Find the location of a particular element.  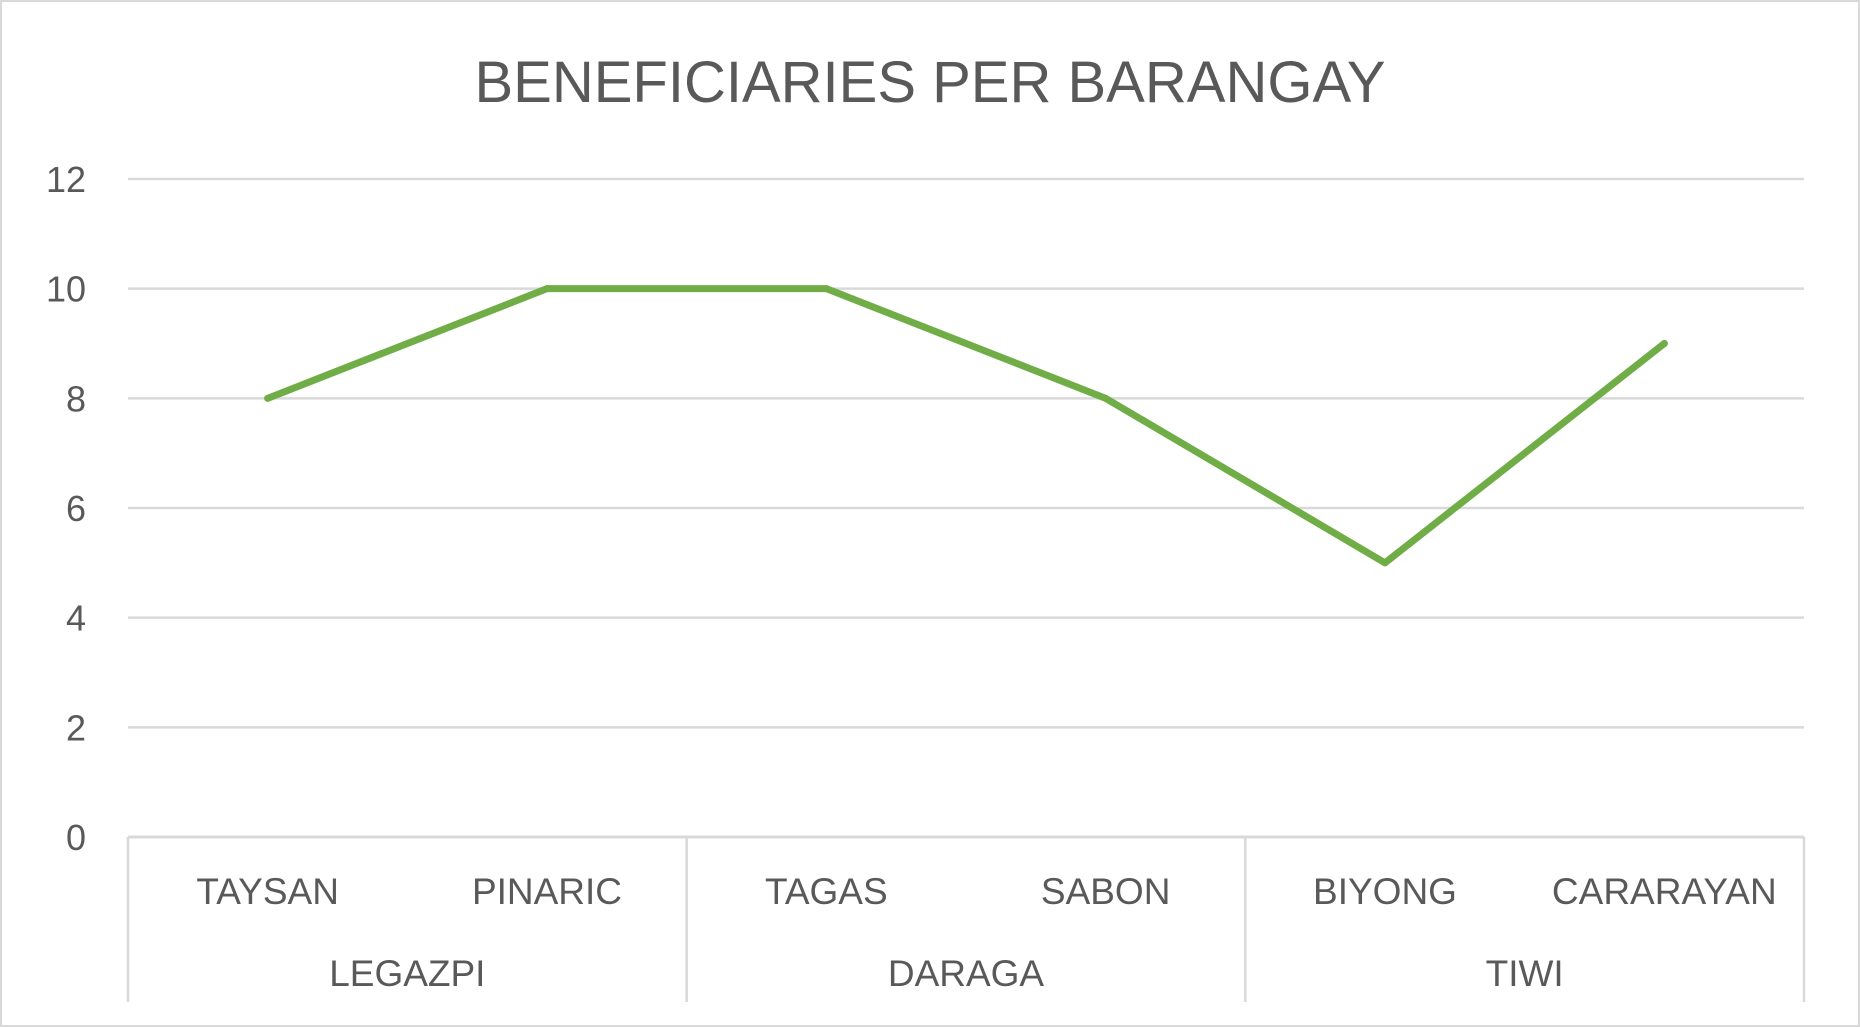

y-tick-label: 0 is located at coordinates (76, 837).